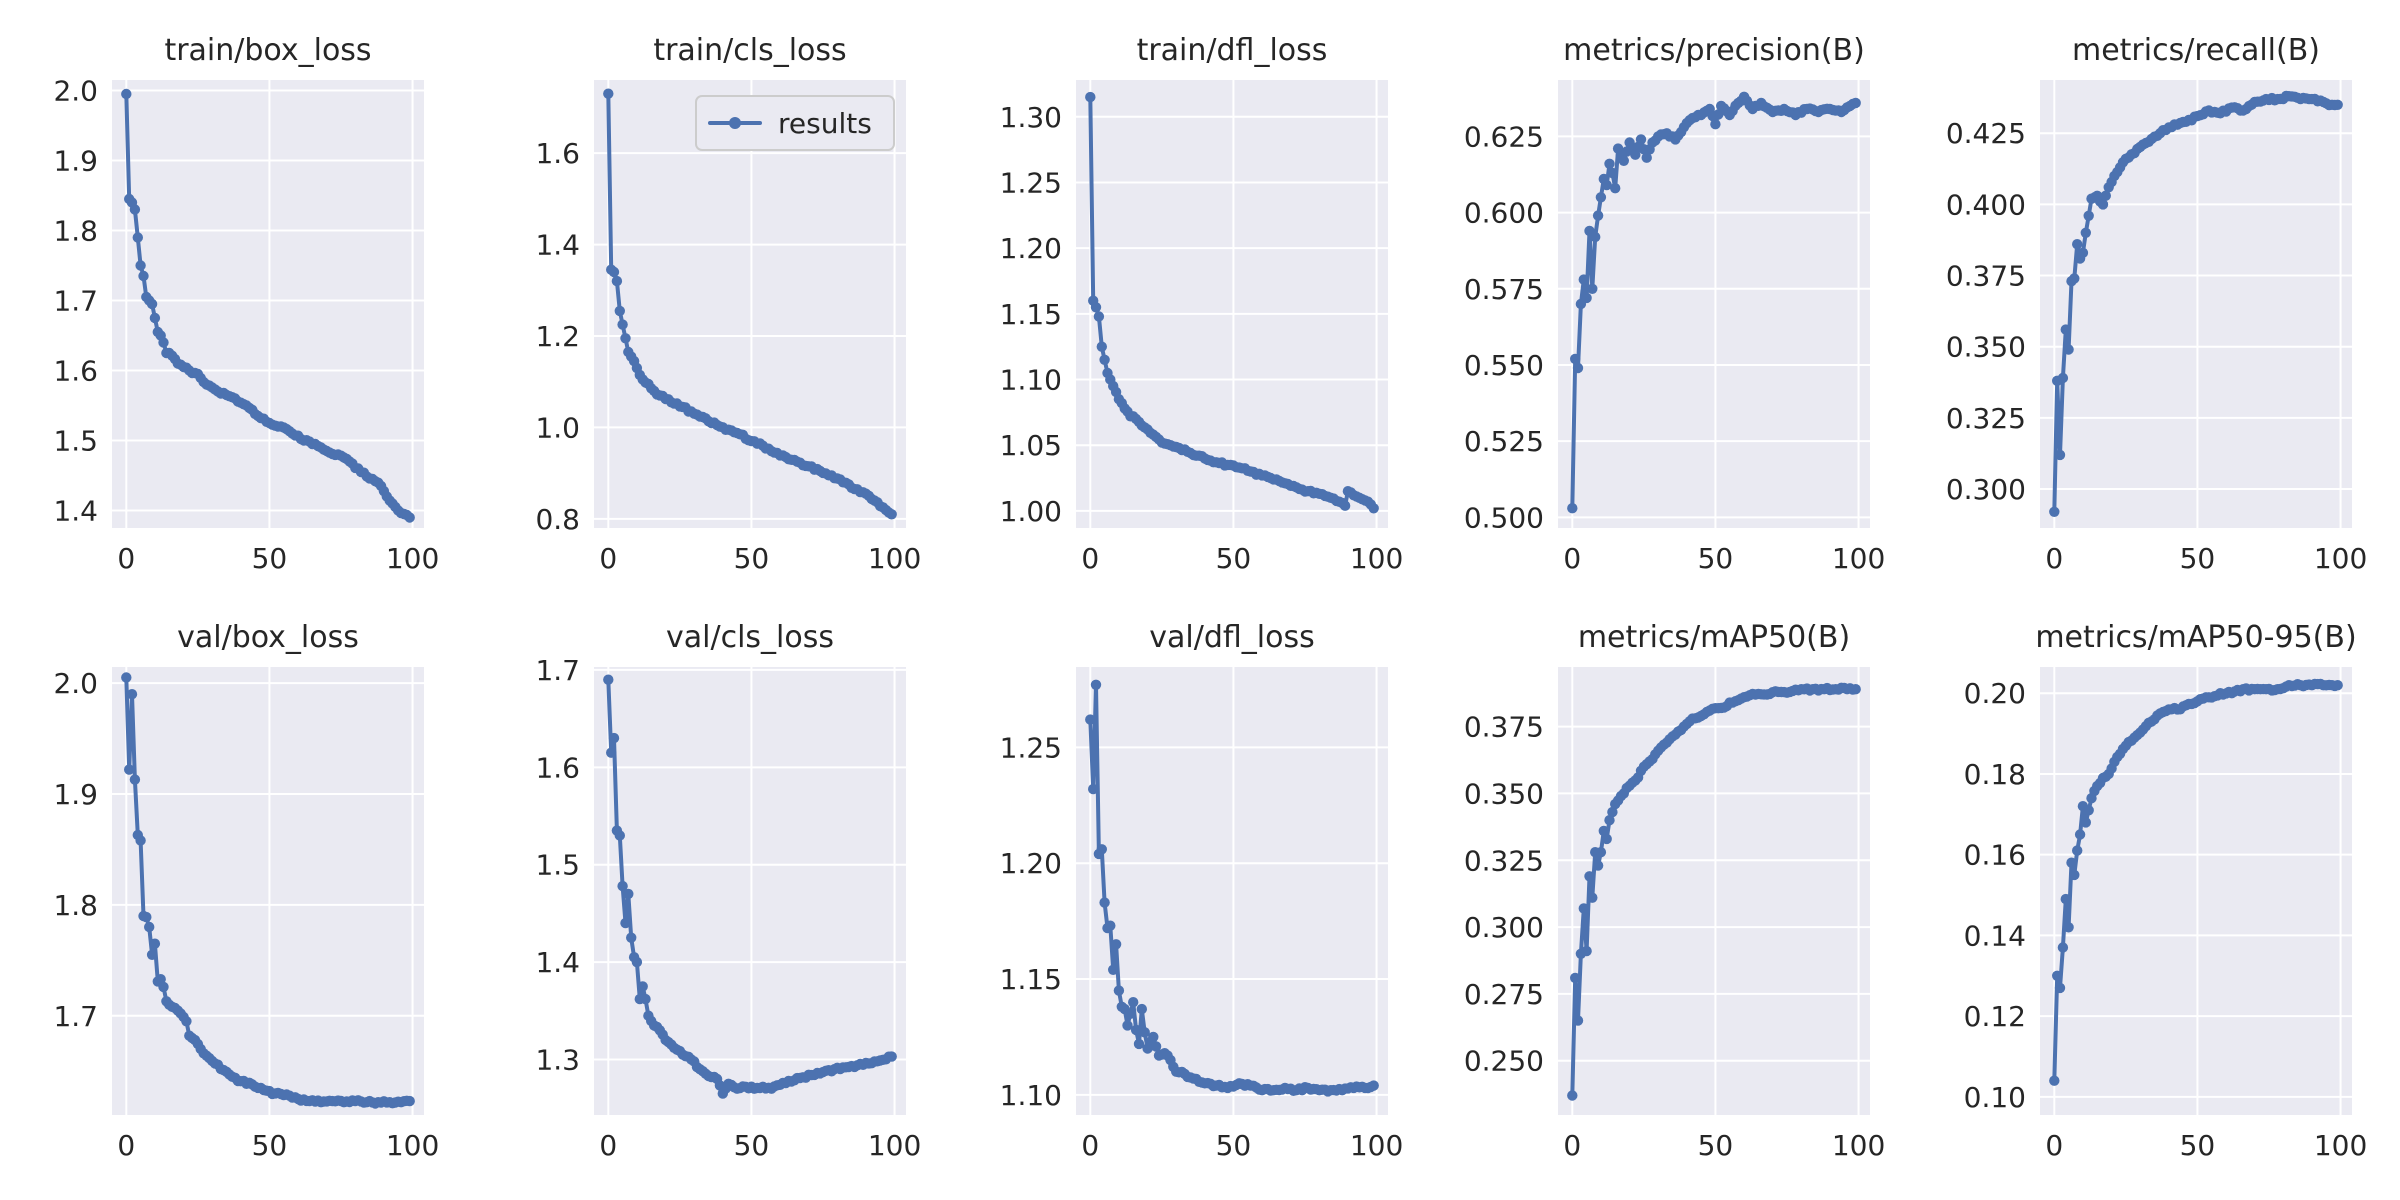 This screenshot has height=1200, width=2400. What do you see at coordinates (1716, 1145) in the screenshot?
I see `chart-metrics-map50-b-x-tick-label: 50` at bounding box center [1716, 1145].